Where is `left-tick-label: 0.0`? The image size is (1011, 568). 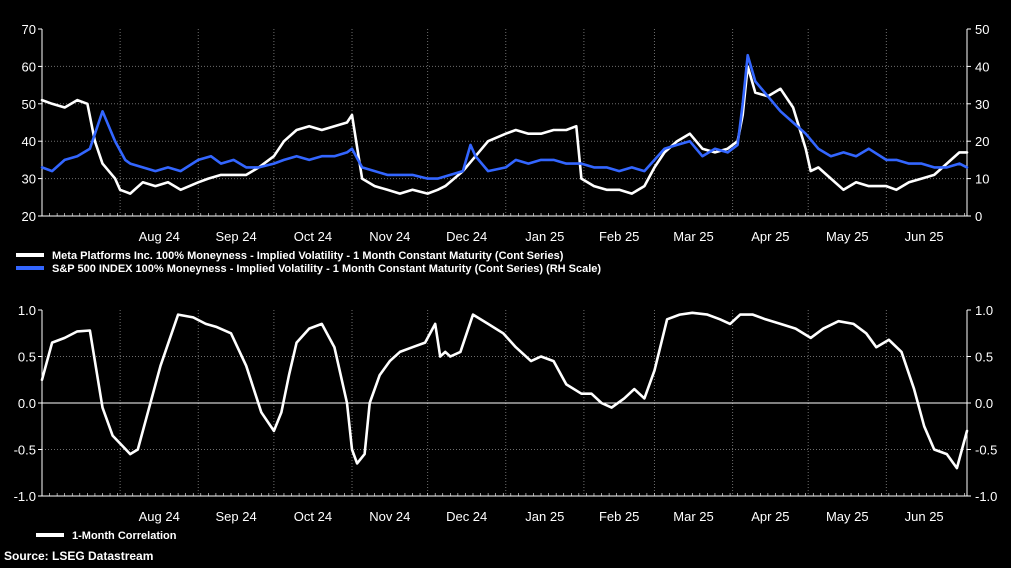
left-tick-label: 0.0 is located at coordinates (27, 403).